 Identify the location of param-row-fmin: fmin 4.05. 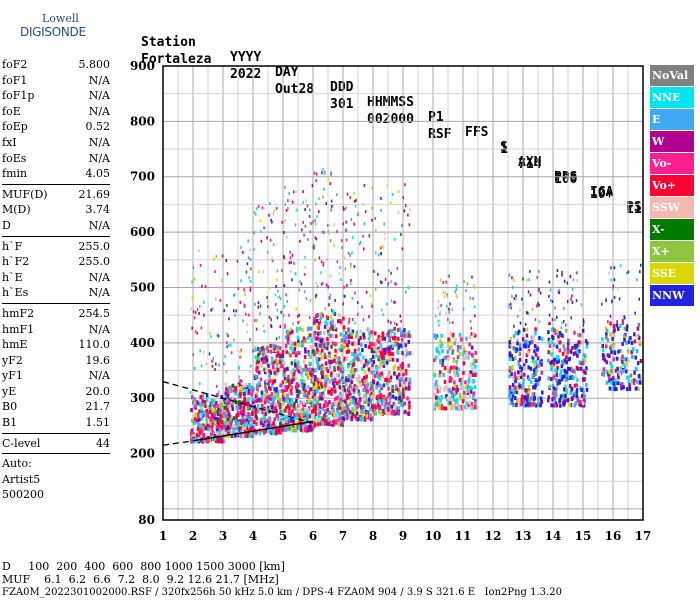
(56, 175).